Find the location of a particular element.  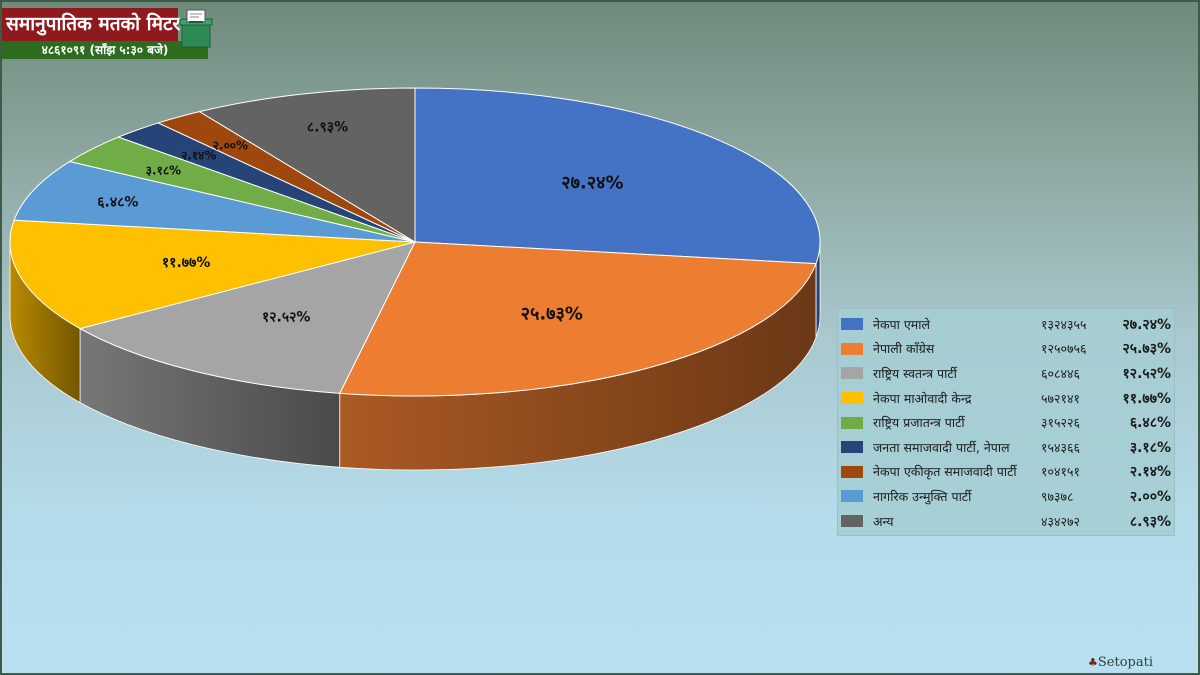

legend-percent: २.१४% is located at coordinates (1150, 472).